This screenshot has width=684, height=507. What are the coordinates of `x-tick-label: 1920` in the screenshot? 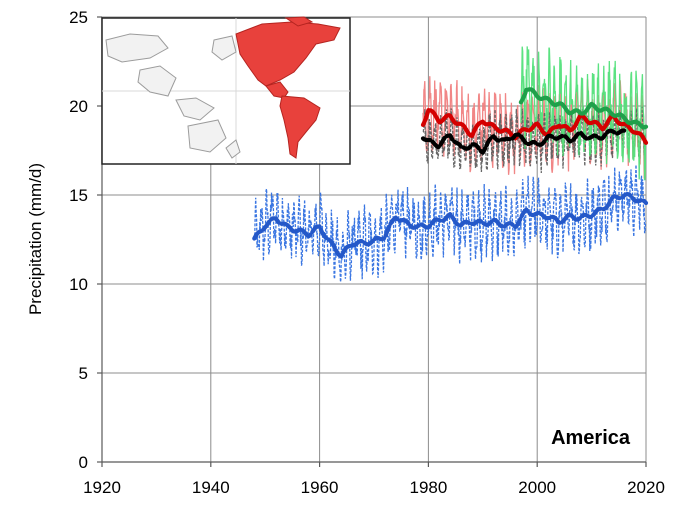 It's located at (102, 487).